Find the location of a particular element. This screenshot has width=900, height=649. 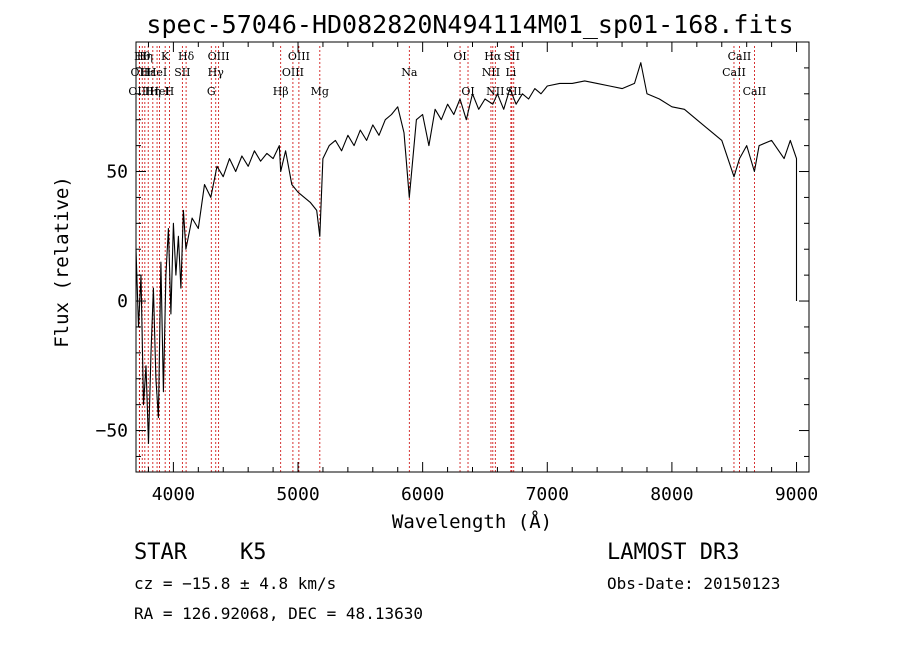

line-marker-label: OII is located at coordinates (140, 72).